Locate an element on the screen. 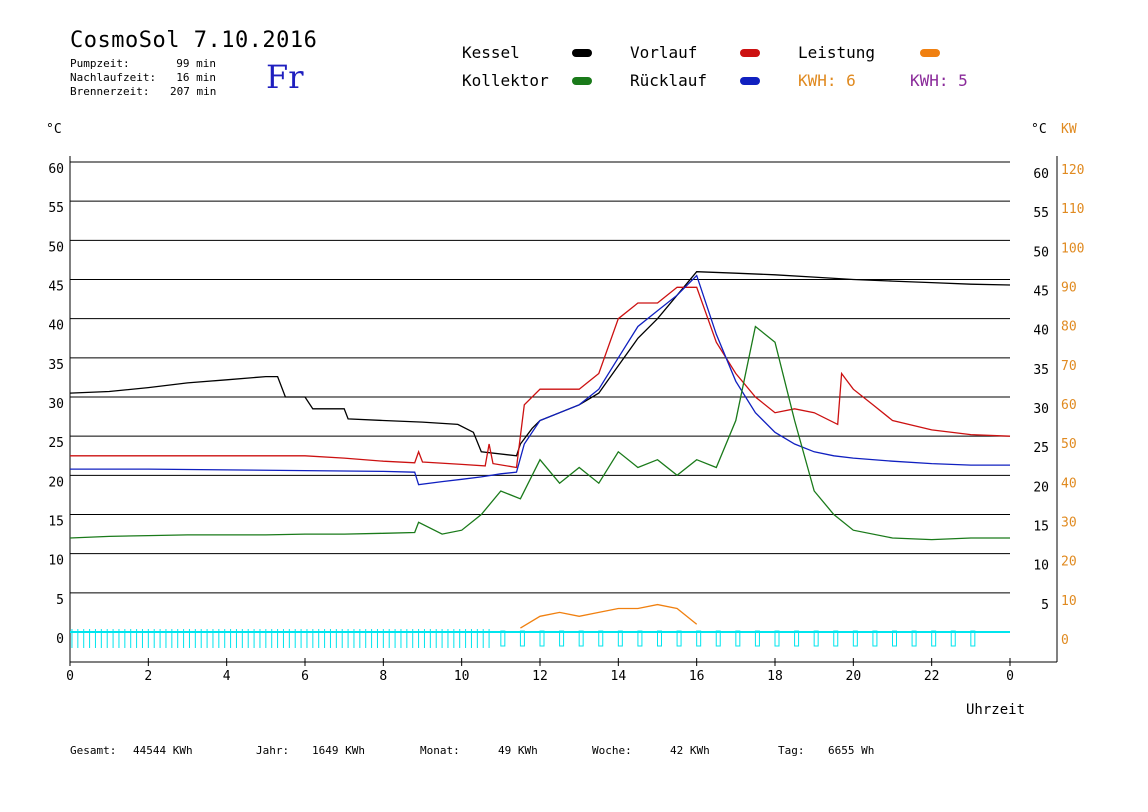  y-tick-label: 45 is located at coordinates (56, 287).